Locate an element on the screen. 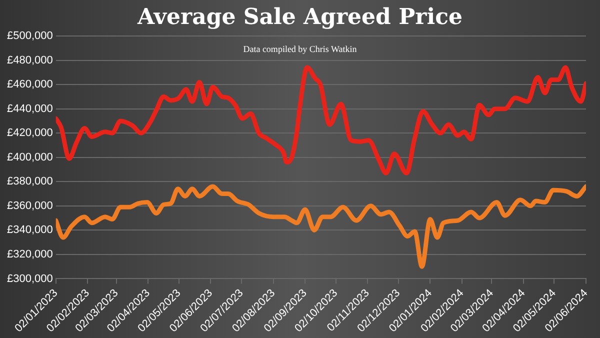 Image resolution: width=600 pixels, height=338 pixels. chart-title: Average Sale Agreed Price is located at coordinates (299, 17).